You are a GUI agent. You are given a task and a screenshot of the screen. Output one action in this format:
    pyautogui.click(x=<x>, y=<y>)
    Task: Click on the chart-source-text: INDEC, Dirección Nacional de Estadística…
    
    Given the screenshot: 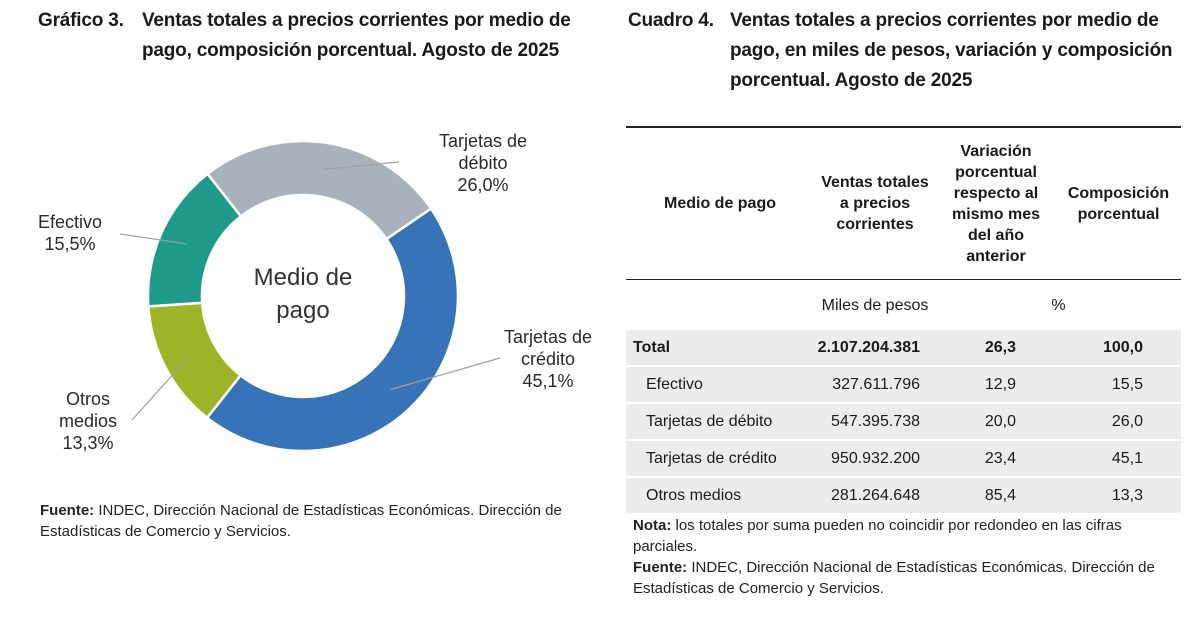 What is the action you would take?
    pyautogui.click(x=301, y=521)
    